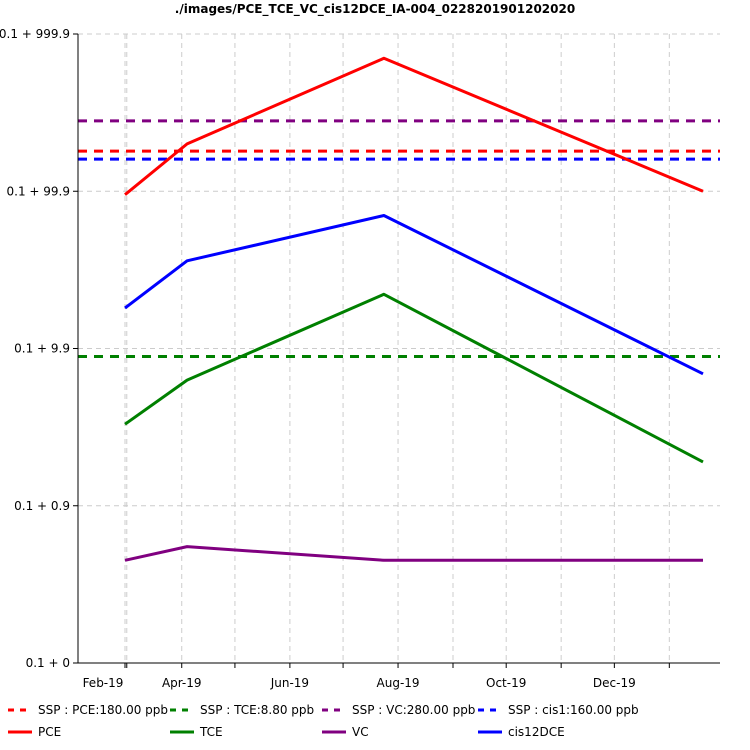 This screenshot has height=750, width=750. I want to click on legend-label: PCE, so click(49, 732).